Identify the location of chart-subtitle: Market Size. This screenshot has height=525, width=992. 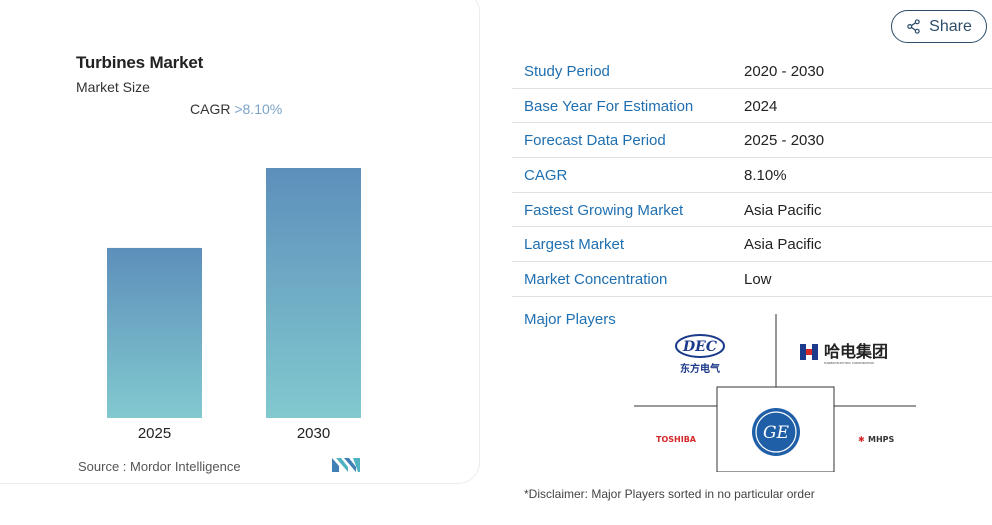
(113, 87).